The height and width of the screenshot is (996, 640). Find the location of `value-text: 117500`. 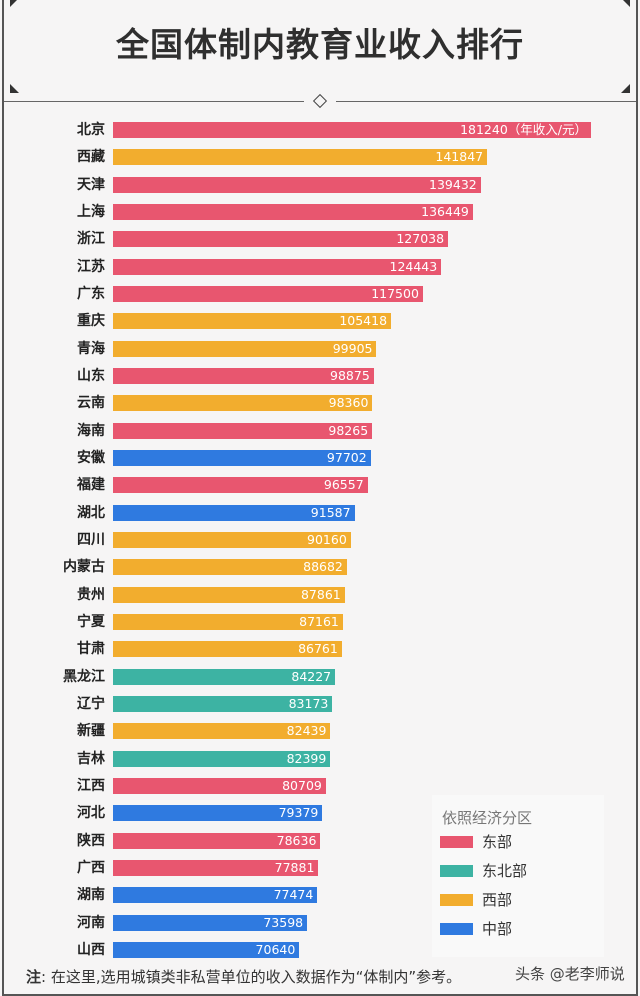

value-text: 117500 is located at coordinates (395, 293).